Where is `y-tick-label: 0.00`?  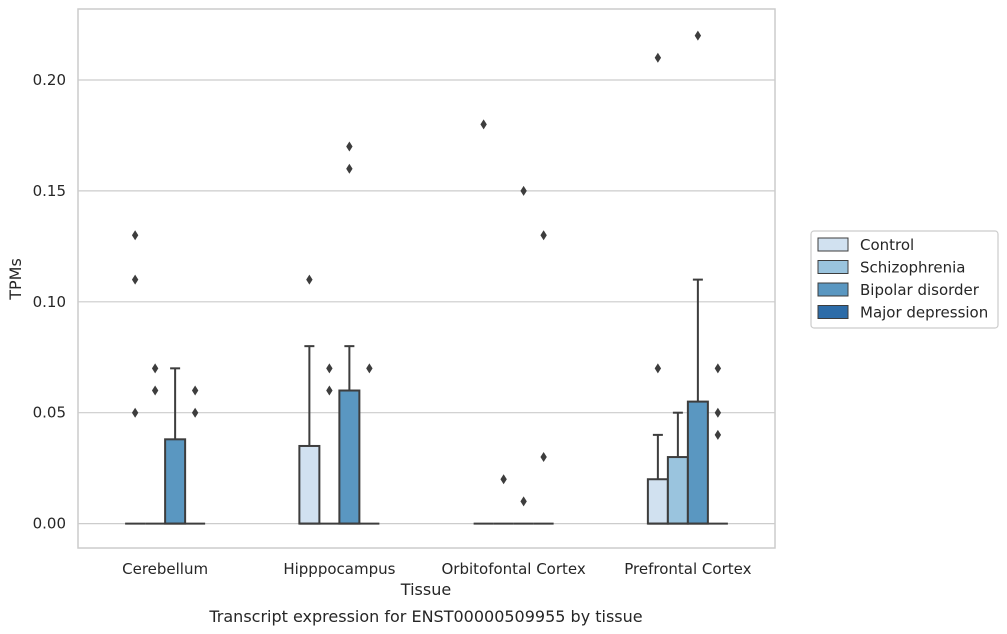 y-tick-label: 0.00 is located at coordinates (49, 524).